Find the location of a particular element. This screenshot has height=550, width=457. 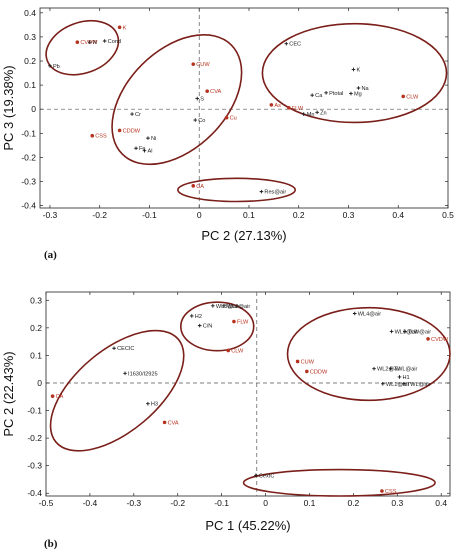

x-tick-label: 0.4 is located at coordinates (398, 215).